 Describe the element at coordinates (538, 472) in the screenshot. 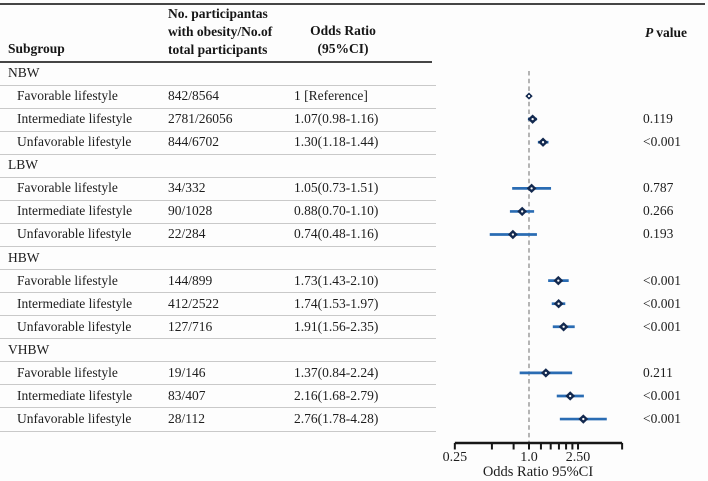

I see `x-axis-title: Odds Ratio 95%CI` at that location.